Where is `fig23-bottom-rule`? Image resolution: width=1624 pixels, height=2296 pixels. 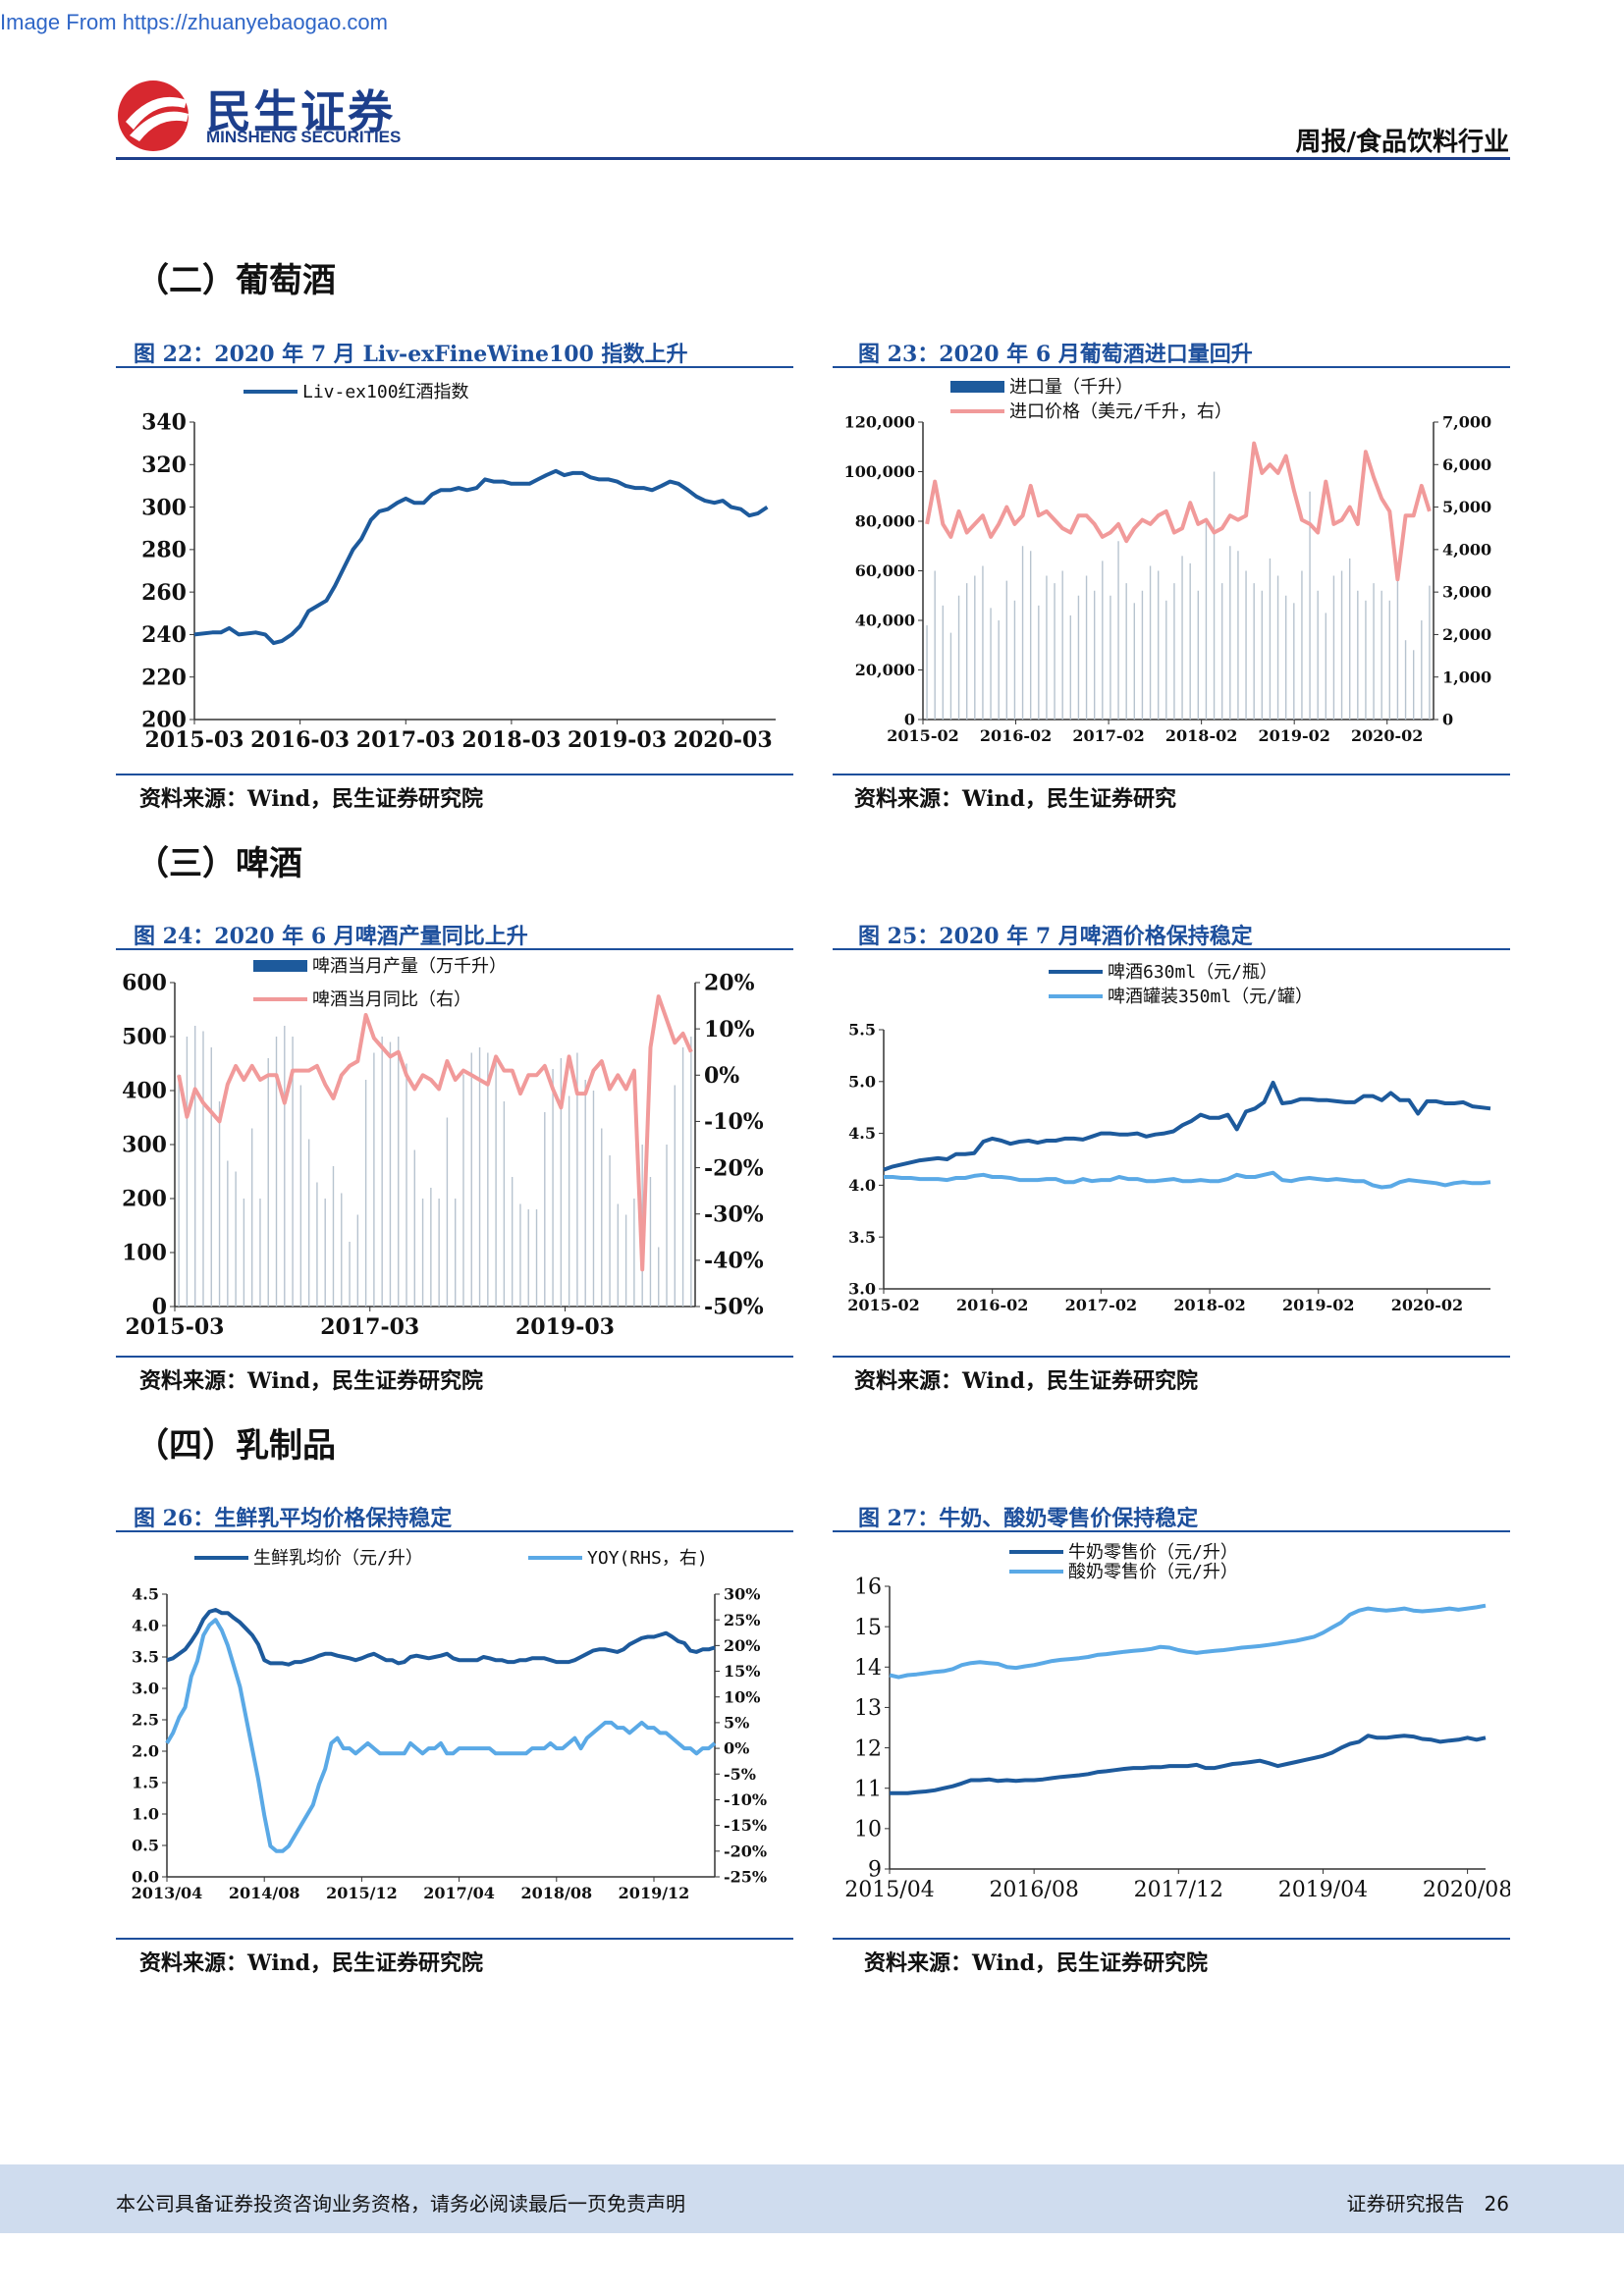
fig23-bottom-rule is located at coordinates (1171, 774).